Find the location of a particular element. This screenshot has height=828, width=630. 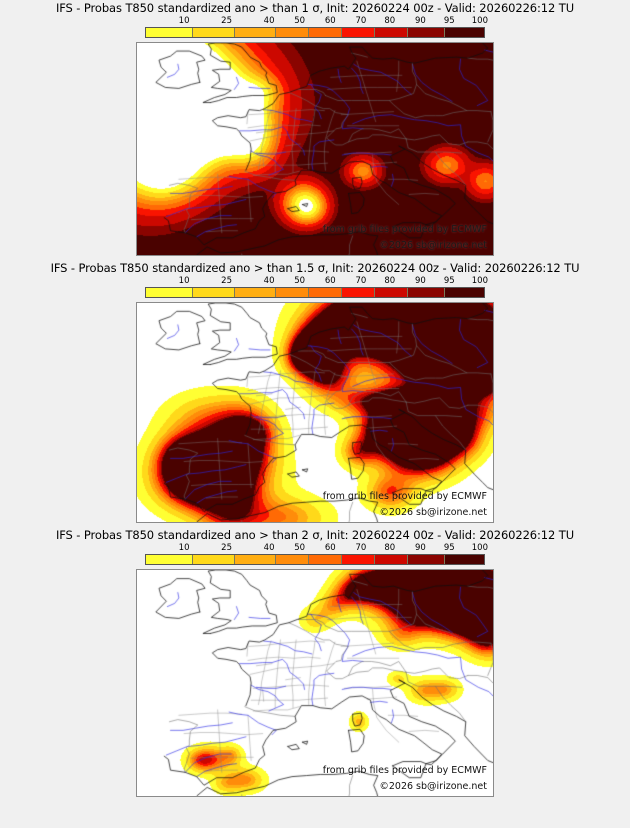

ecmwf-credit-1: from grib files provided by ECMWF is located at coordinates (404, 229).